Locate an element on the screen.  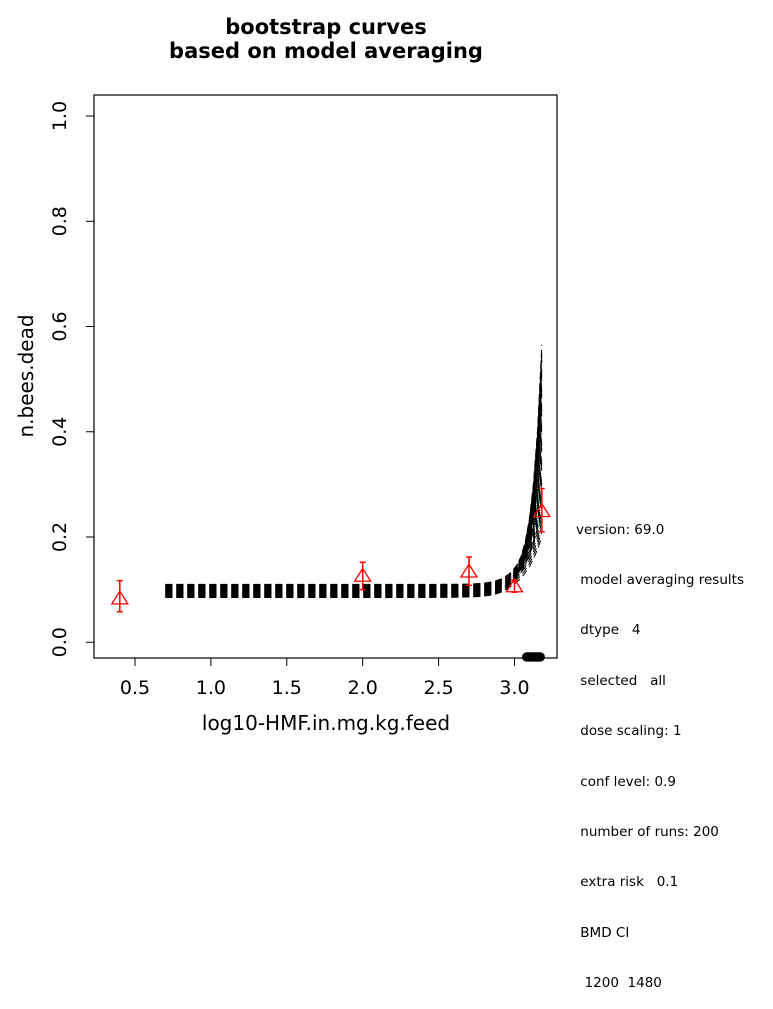
x-tick-label: 2.5 is located at coordinates (438, 688).